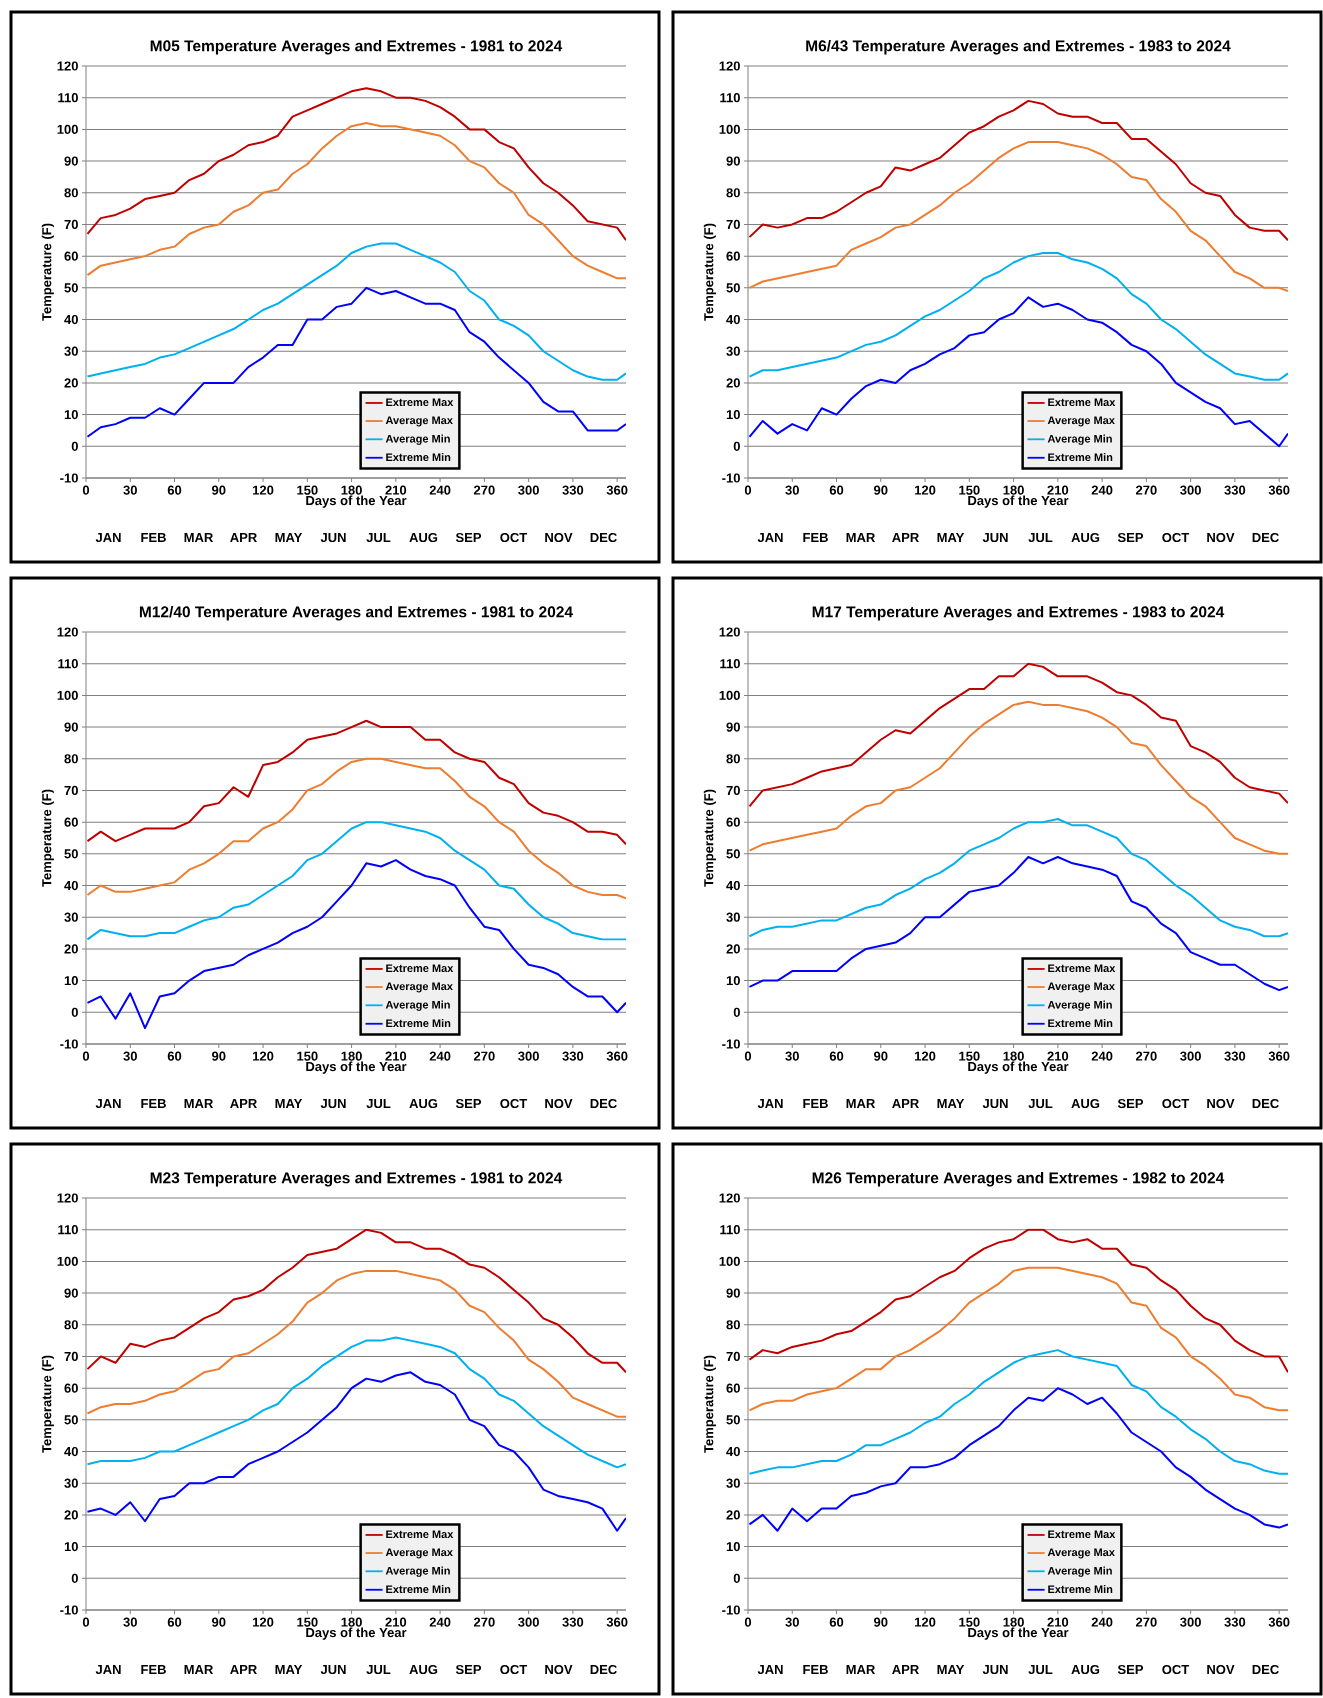 The width and height of the screenshot is (1323, 1698). What do you see at coordinates (484, 1622) in the screenshot?
I see `x-tick-label: 270` at bounding box center [484, 1622].